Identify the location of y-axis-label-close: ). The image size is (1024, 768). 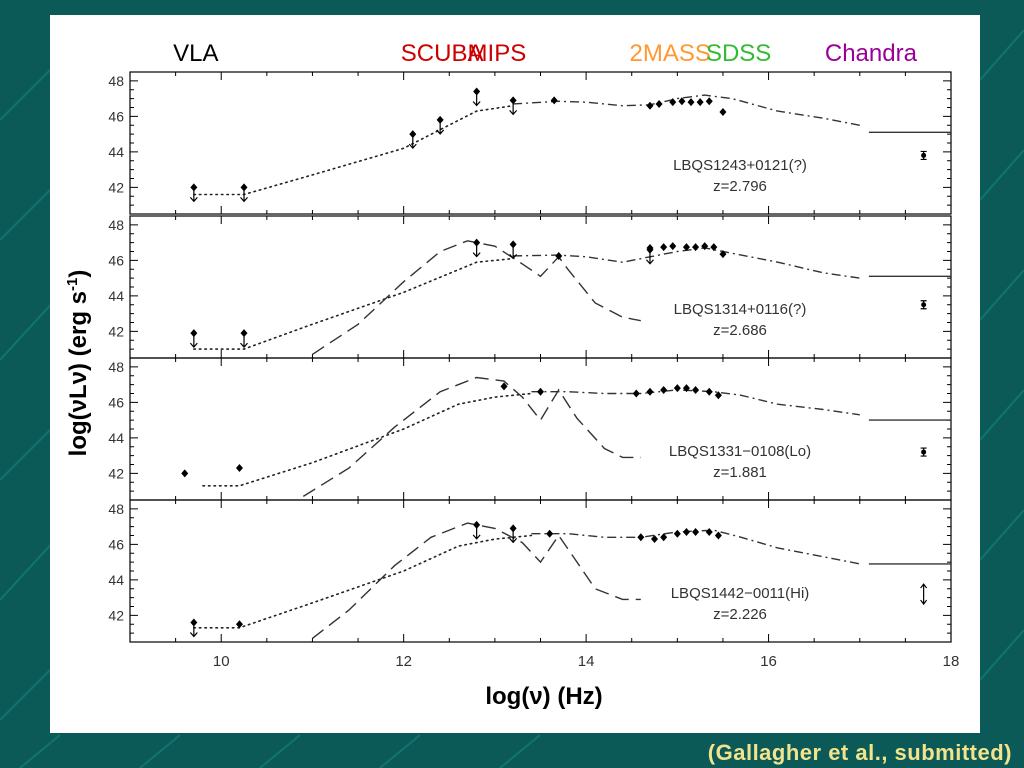
(78, 274).